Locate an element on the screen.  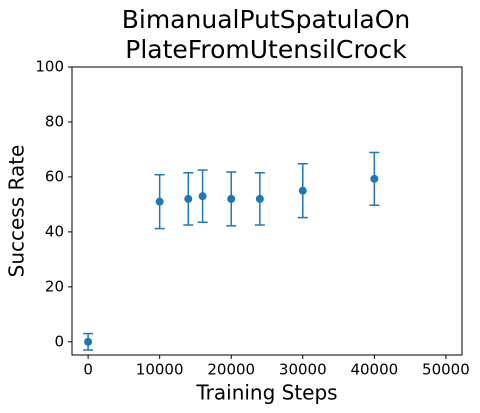
y-tick-label: 100 is located at coordinates (49, 67).